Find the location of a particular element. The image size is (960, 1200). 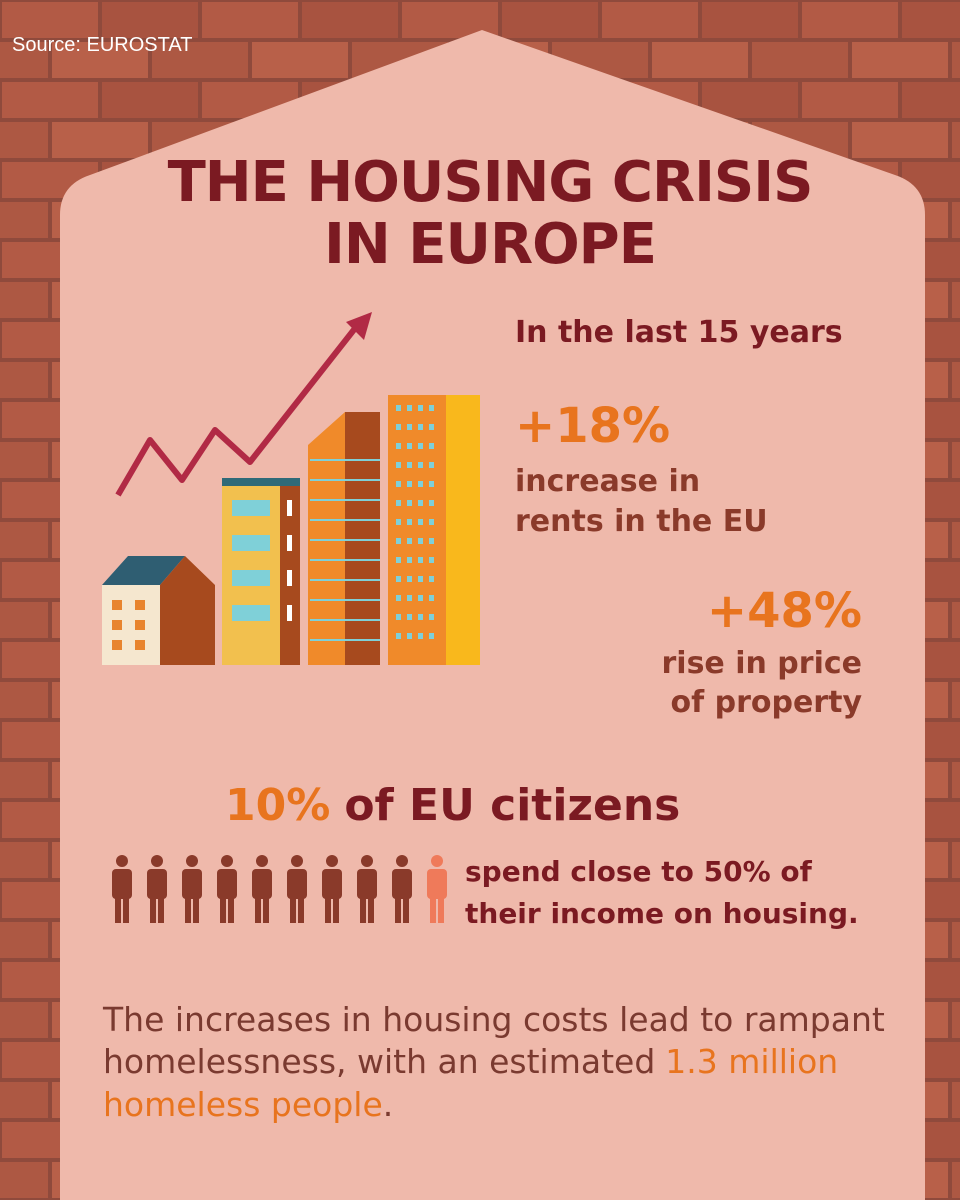

stat-text: increase in is located at coordinates (608, 481).